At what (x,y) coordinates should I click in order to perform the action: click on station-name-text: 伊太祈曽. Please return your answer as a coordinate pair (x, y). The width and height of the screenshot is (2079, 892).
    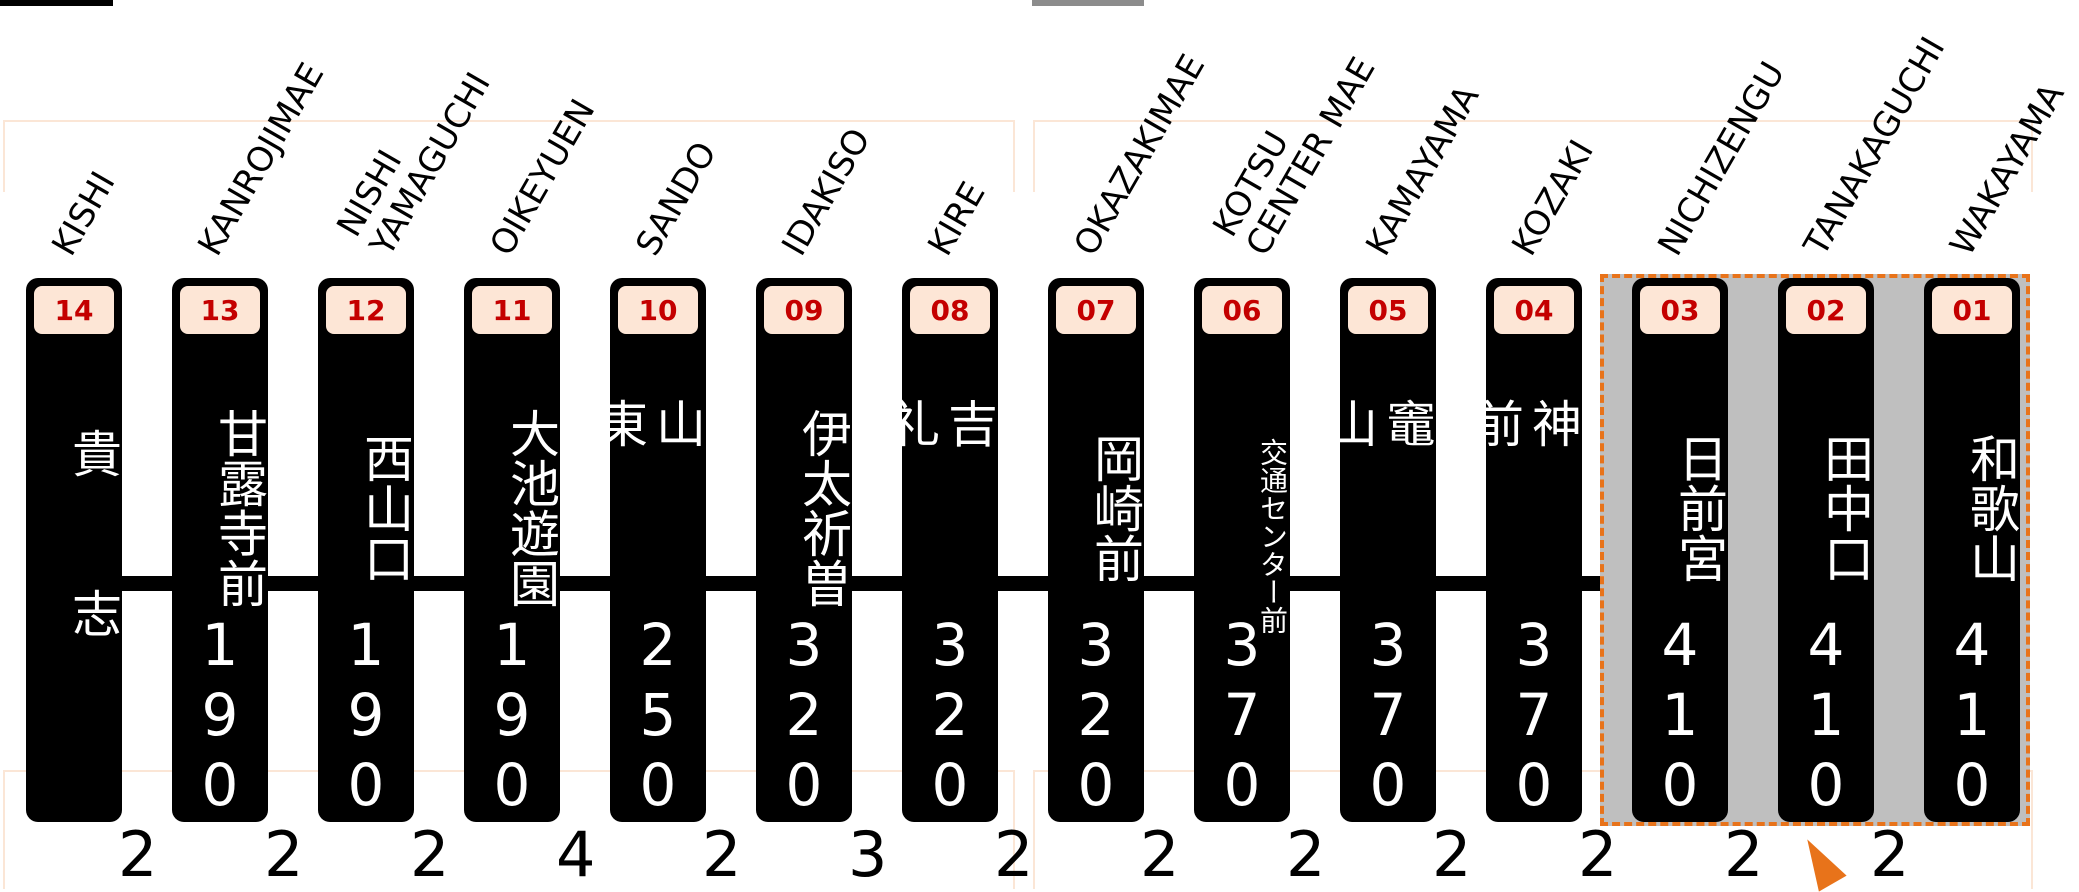
    Looking at the image, I should click on (823, 508).